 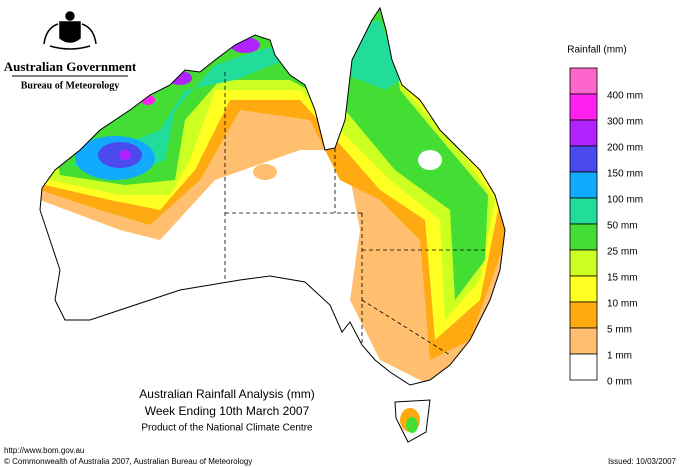 I want to click on map-subtitle: Week Ending 10th March 2007, so click(x=227, y=411).